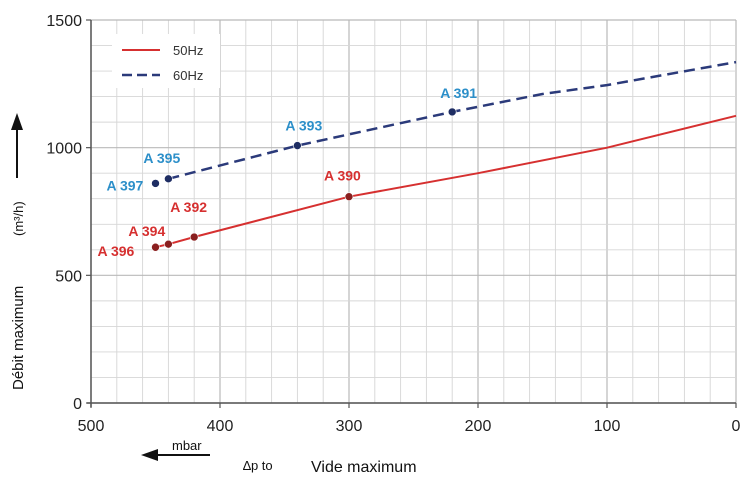 Image resolution: width=743 pixels, height=478 pixels. Describe the element at coordinates (188, 75) in the screenshot. I see `legend-label-60hz: 60Hz` at that location.